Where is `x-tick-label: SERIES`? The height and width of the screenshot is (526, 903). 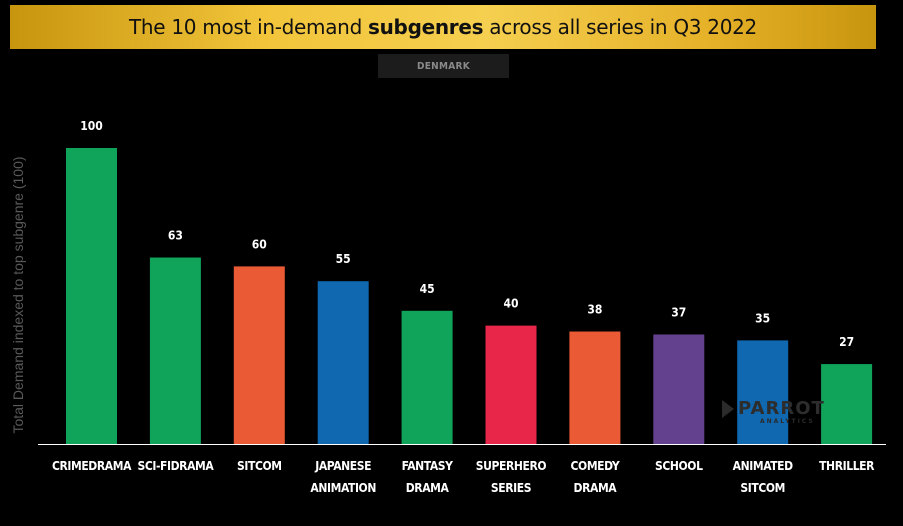
x-tick-label: SERIES is located at coordinates (511, 488).